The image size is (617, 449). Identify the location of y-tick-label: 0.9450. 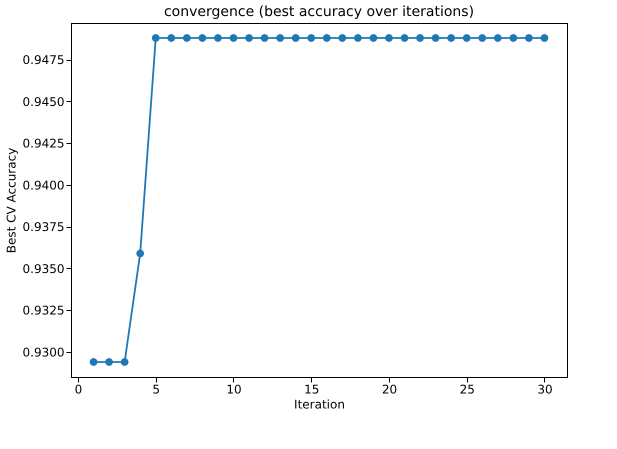
(43, 101).